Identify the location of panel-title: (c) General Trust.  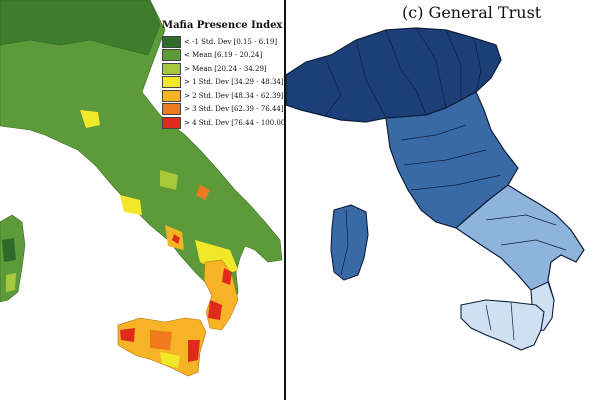
(472, 12).